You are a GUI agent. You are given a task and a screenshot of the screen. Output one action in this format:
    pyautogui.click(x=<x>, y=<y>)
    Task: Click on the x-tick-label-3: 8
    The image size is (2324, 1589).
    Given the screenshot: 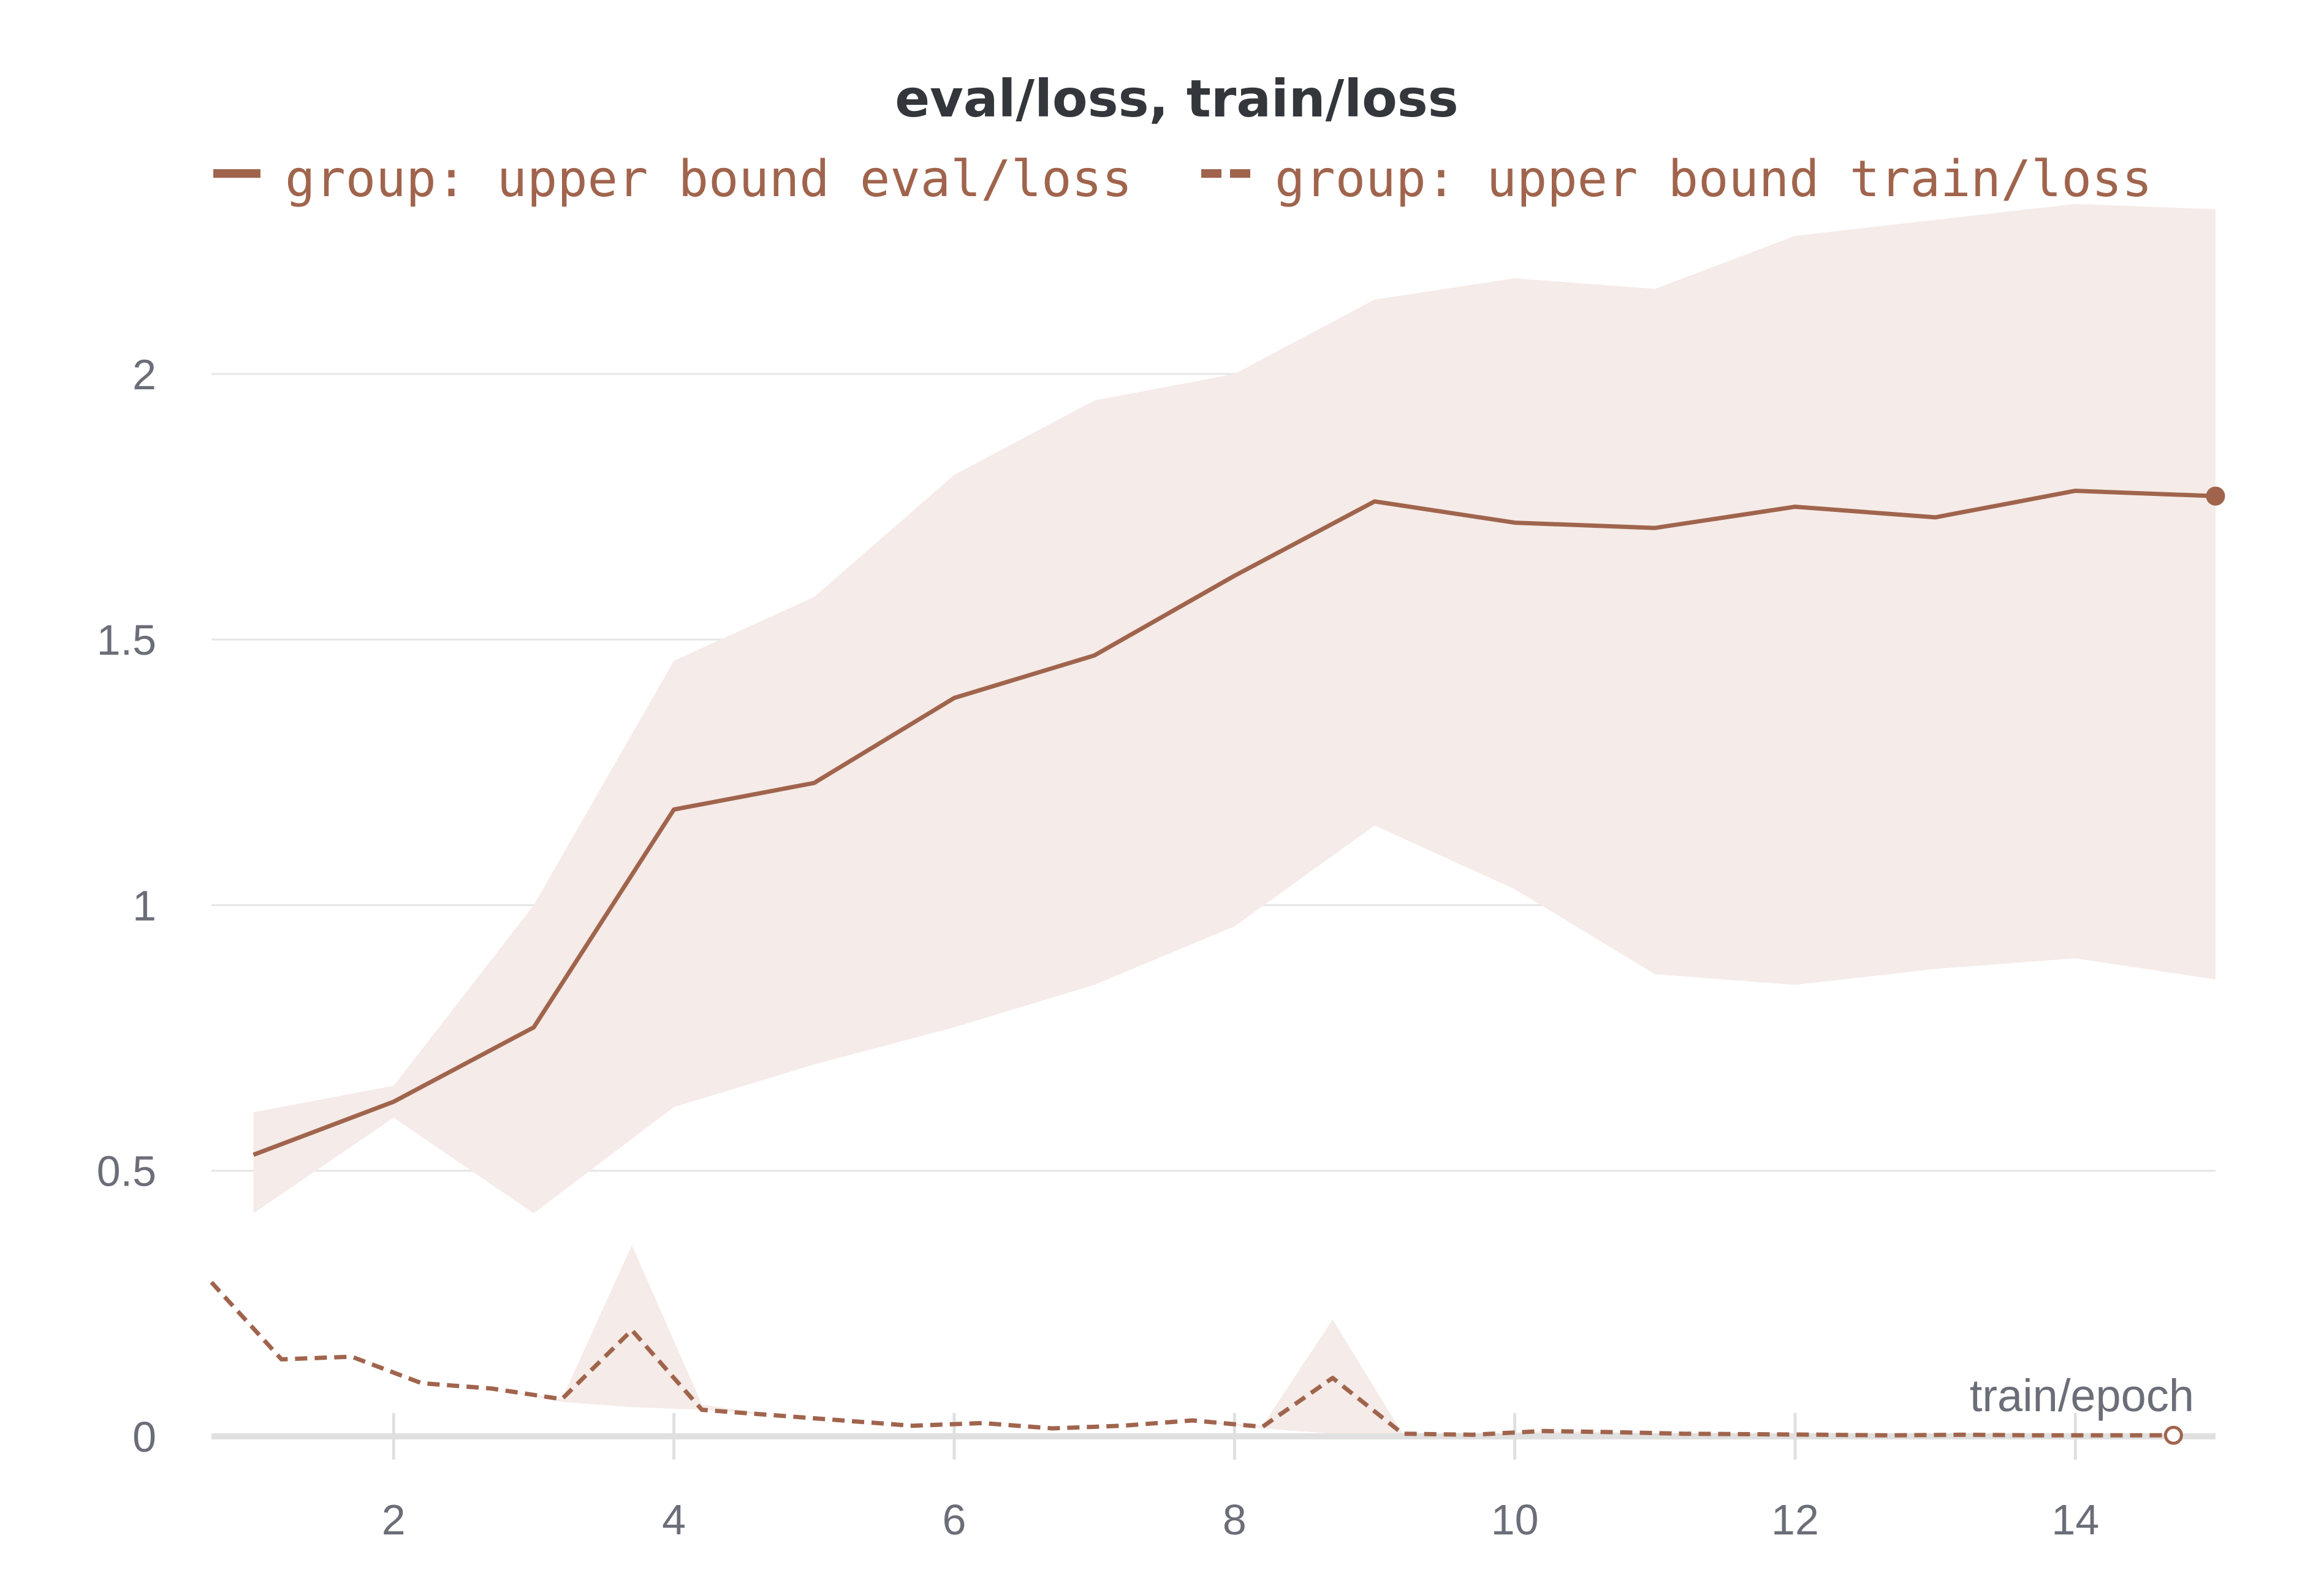 What is the action you would take?
    pyautogui.click(x=1235, y=1520)
    